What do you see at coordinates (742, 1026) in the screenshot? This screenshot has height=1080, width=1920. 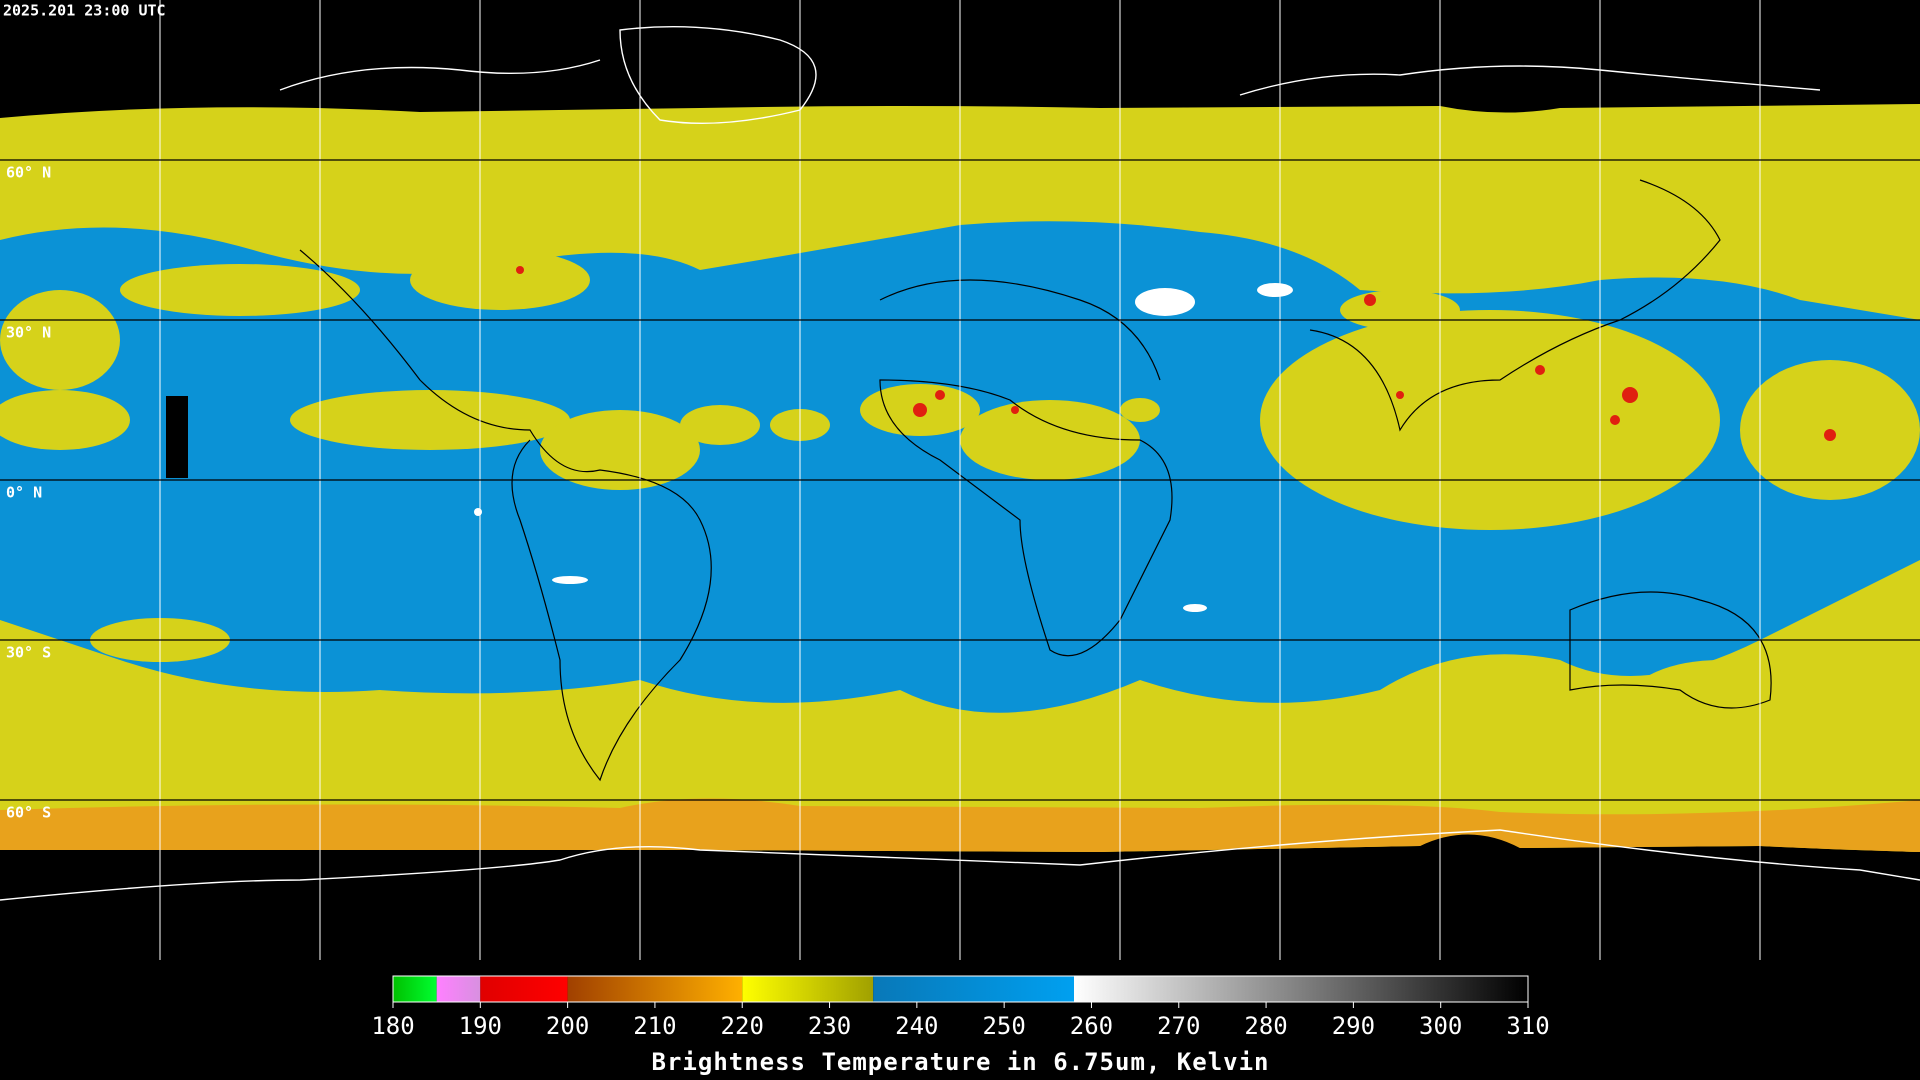 I see `colorbar-tick-label: 220` at bounding box center [742, 1026].